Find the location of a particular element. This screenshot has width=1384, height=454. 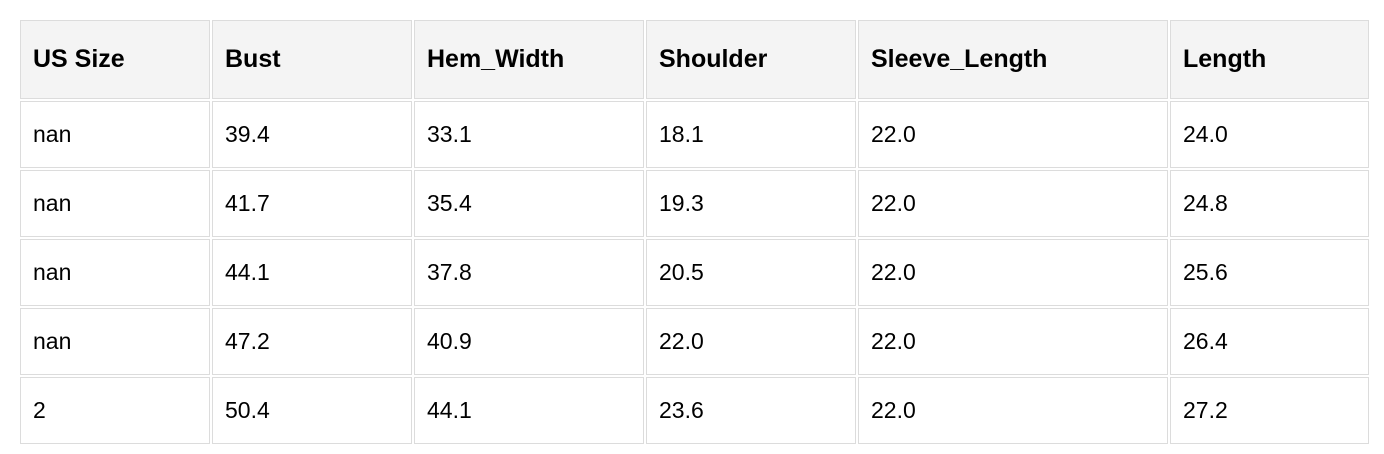

table-cell: 39.4 is located at coordinates (312, 134).